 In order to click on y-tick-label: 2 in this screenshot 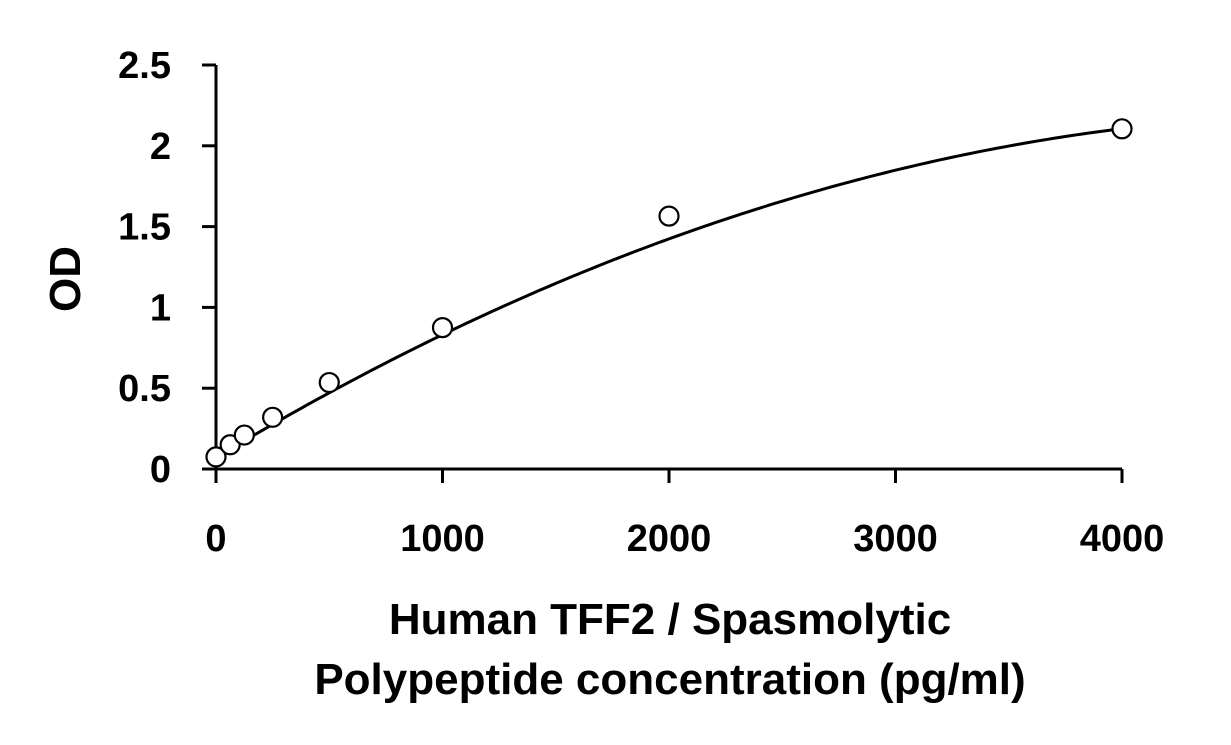, I will do `click(160, 147)`.